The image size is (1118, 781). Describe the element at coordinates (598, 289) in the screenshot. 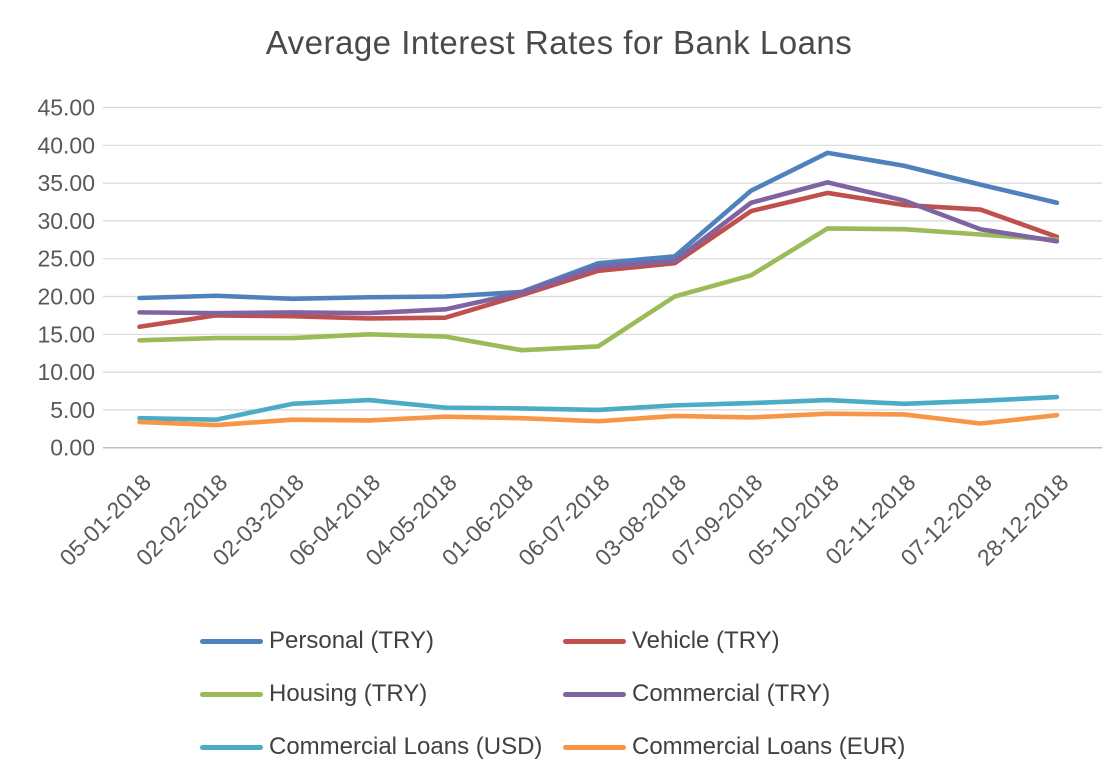

I see `series-line-Housing (TRY)` at that location.